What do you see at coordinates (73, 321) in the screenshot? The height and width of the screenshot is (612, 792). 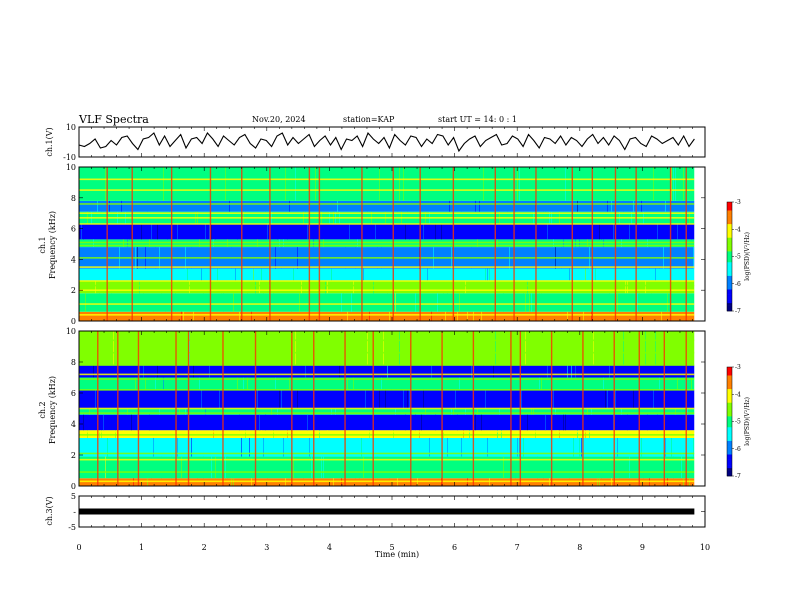 I see `ch1-spectrogram-y-tick-label: 0` at bounding box center [73, 321].